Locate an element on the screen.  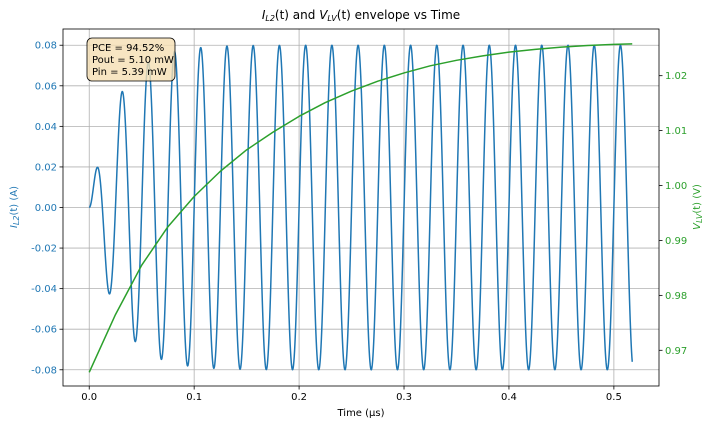
y-axis-left: -0.08 -0.06 -0.04 -0.02 0.00 0.02 0.04 0.06 0.08 is located at coordinates (47, 208).